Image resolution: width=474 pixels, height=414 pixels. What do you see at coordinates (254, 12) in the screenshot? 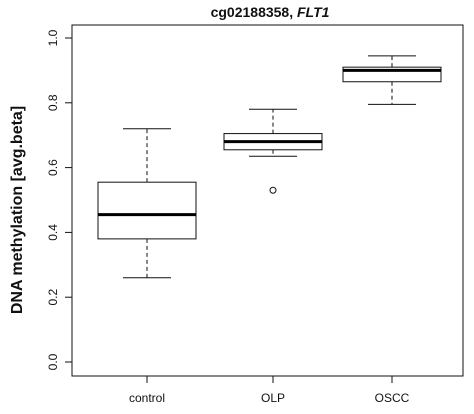
I see `chart-title-probe: cg02188358,` at bounding box center [254, 12].